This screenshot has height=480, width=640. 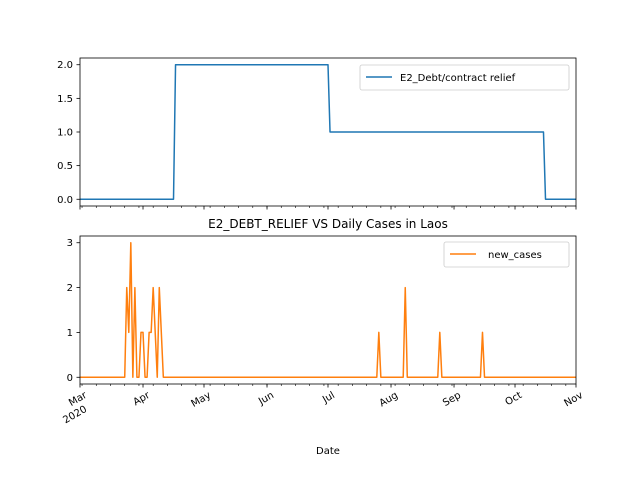 I want to click on bottom-y-tick-label: 1, so click(x=70, y=333).